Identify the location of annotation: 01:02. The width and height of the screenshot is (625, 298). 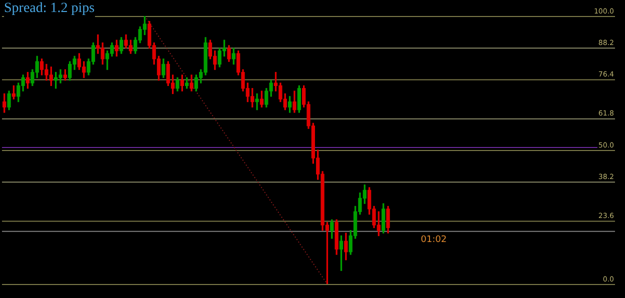
(433, 240).